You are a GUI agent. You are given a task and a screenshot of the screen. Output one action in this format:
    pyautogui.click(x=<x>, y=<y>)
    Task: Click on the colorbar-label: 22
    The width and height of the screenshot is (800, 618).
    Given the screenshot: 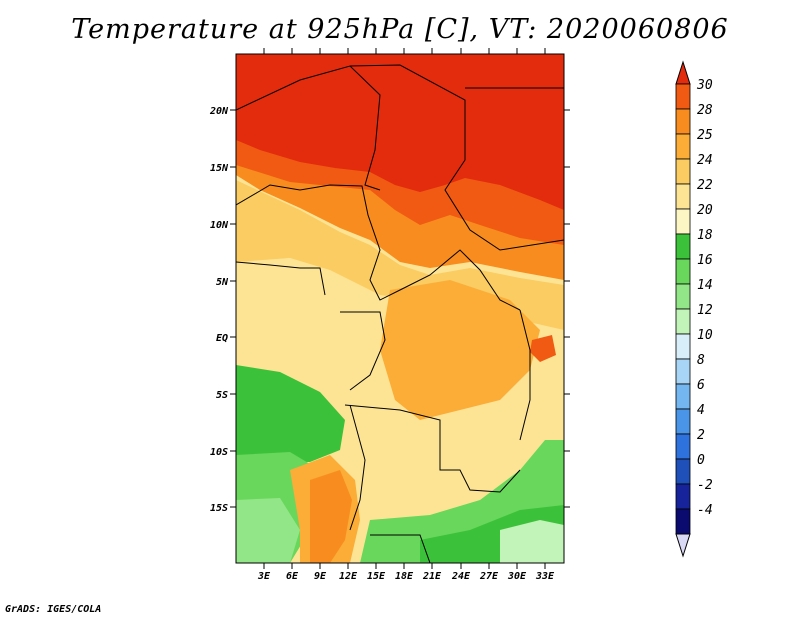 What is the action you would take?
    pyautogui.click(x=705, y=185)
    